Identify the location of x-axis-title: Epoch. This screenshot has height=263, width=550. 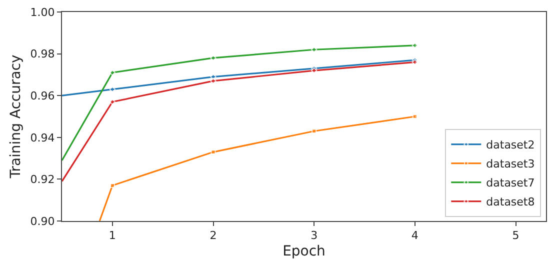
(304, 252).